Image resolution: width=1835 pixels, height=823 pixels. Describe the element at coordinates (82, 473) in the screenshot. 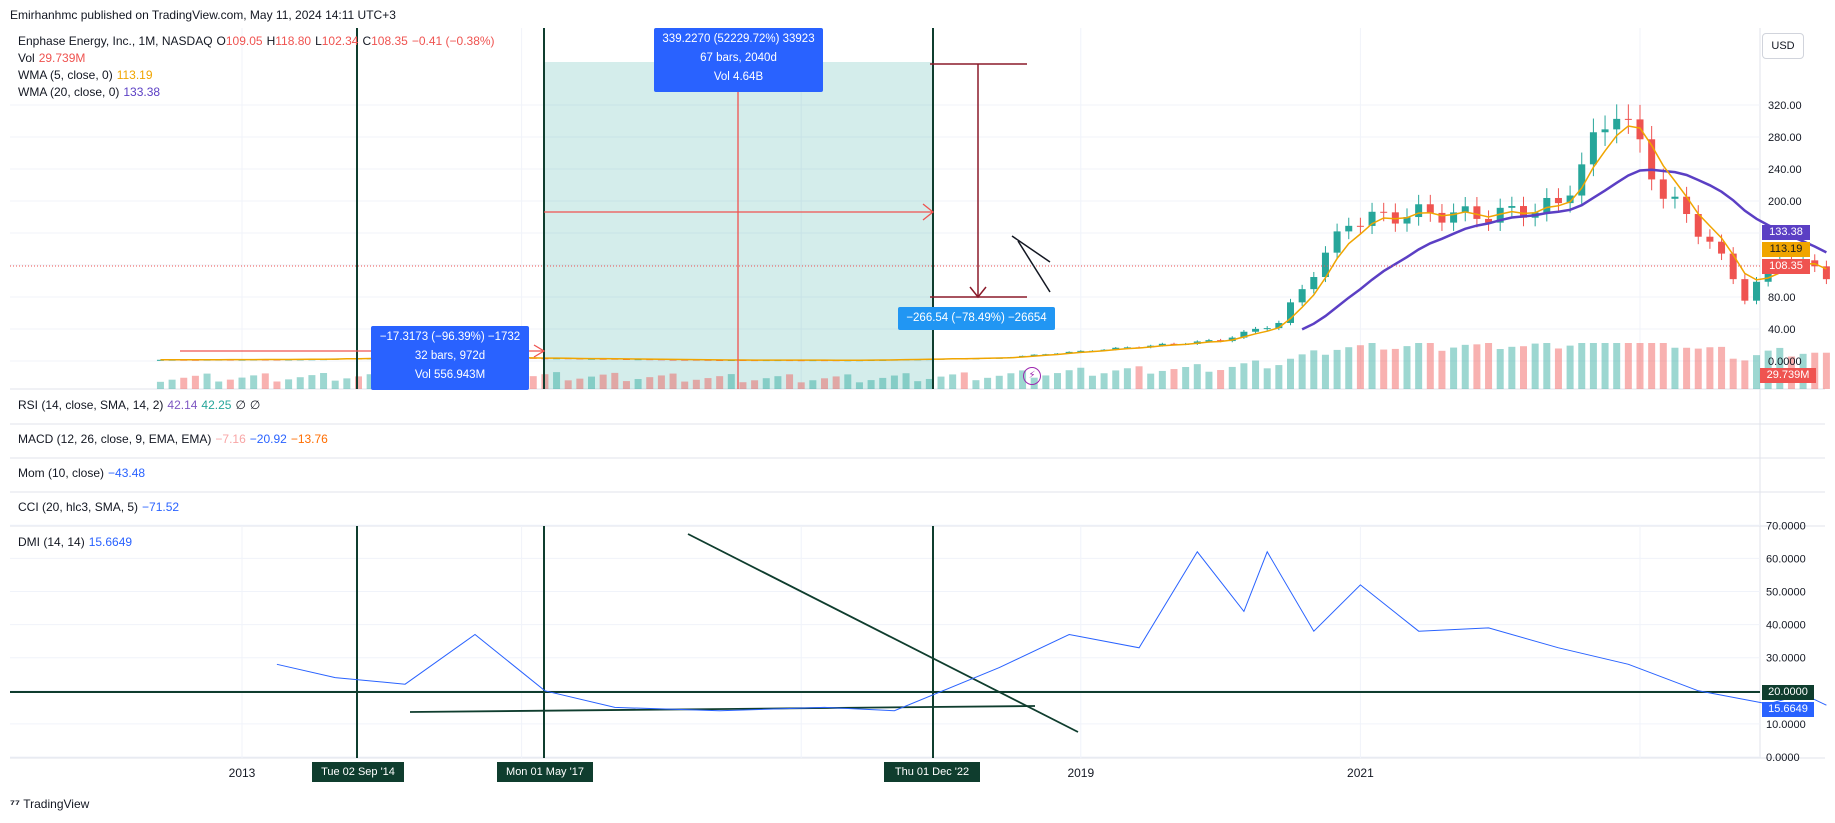

I see `mom-pane-legend: Mom (10, close) −43.48` at that location.